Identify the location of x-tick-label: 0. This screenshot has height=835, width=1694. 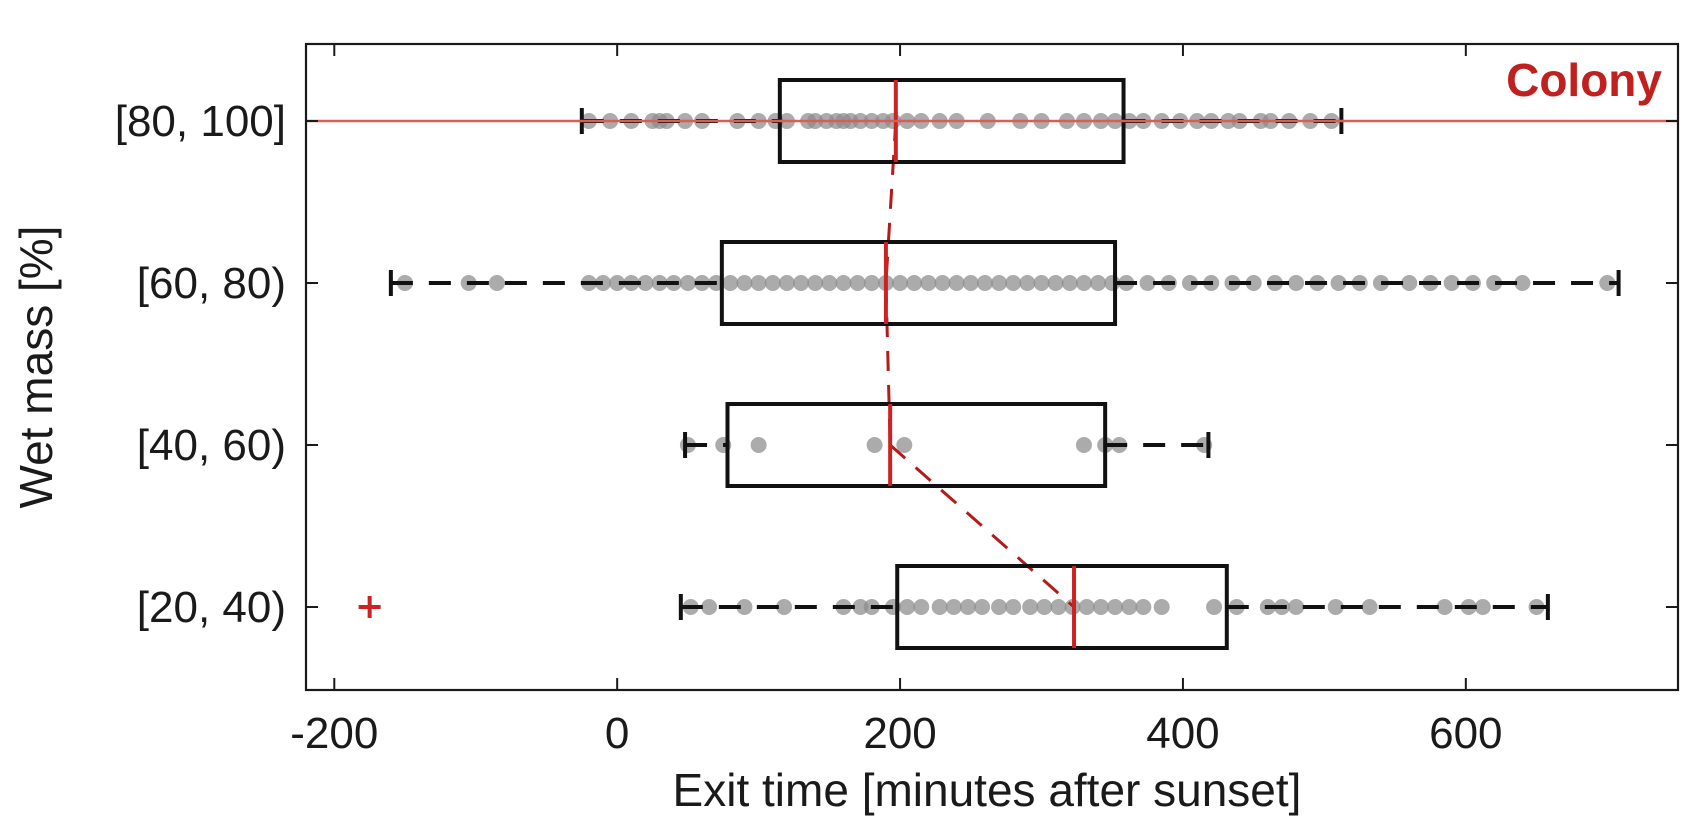
(617, 733).